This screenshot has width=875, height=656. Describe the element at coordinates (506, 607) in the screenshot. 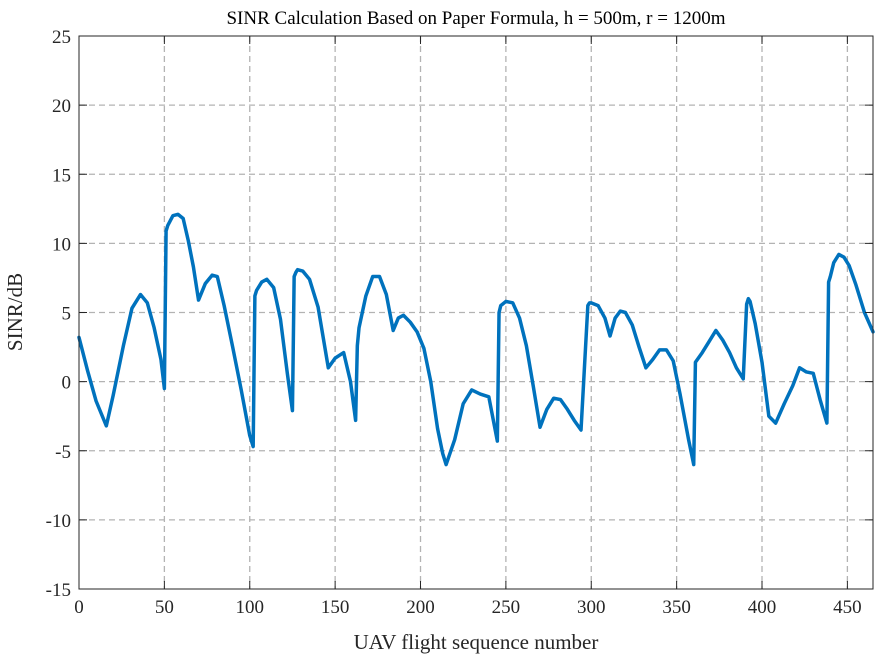

I see `x-tick-label: 250` at that location.